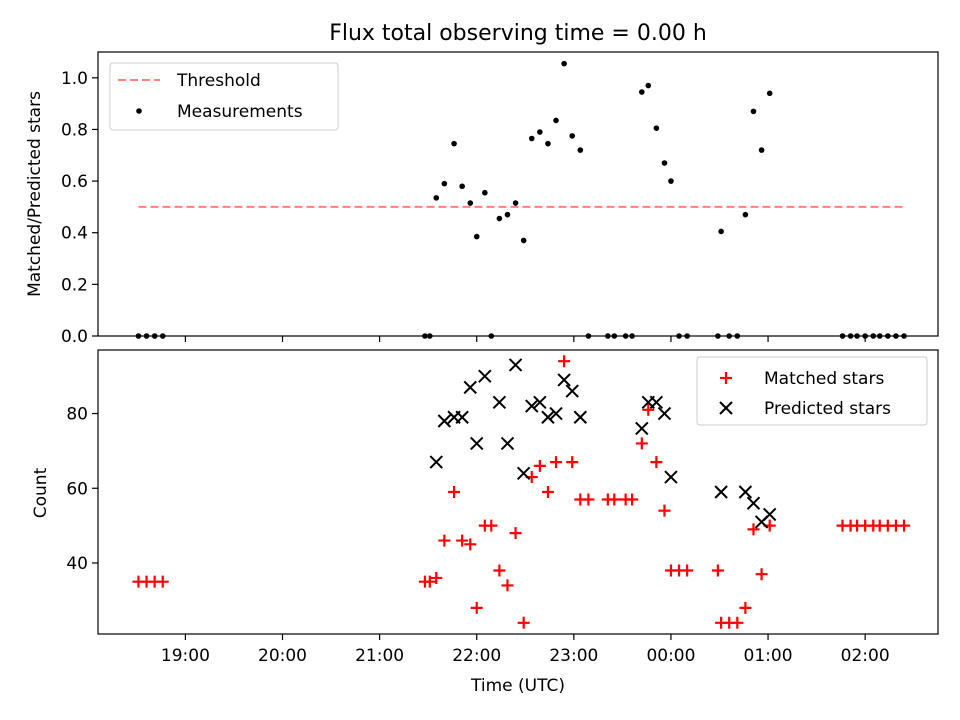 This screenshot has width=960, height=720. Describe the element at coordinates (74, 285) in the screenshot. I see `top-ytick-label: 0.2` at that location.